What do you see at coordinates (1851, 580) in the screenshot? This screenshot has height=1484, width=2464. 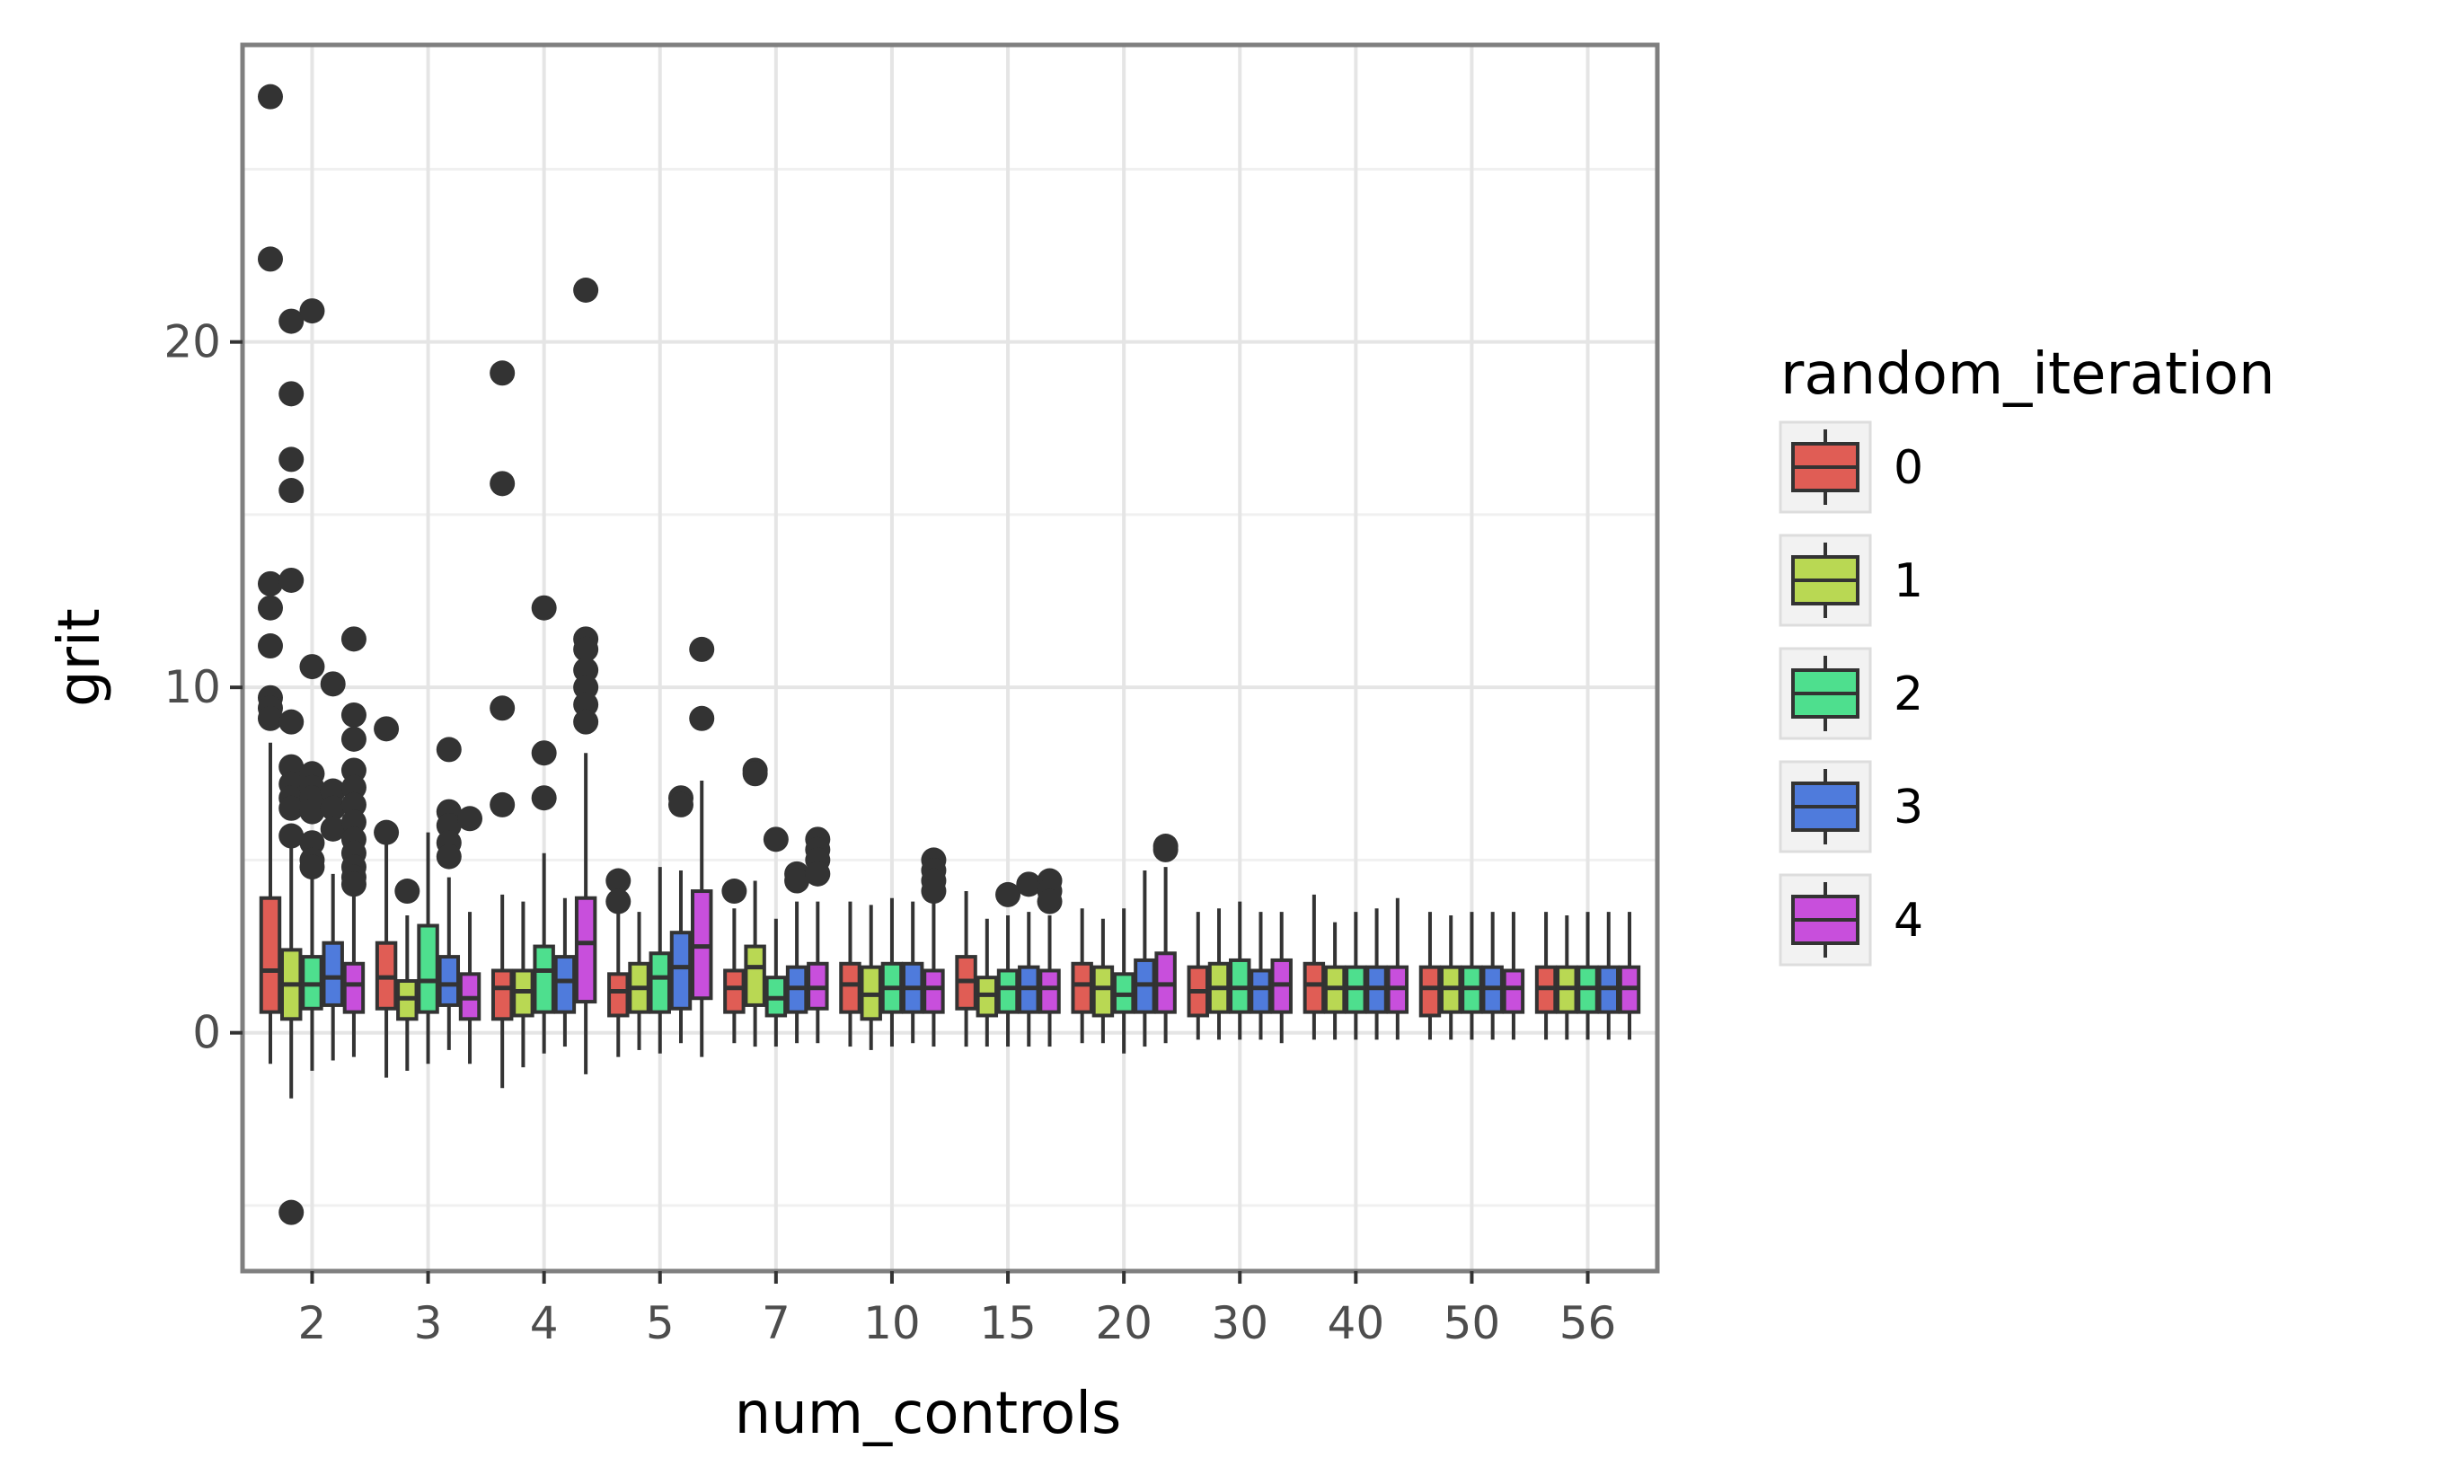 I see `legend-entry-1: 1` at bounding box center [1851, 580].